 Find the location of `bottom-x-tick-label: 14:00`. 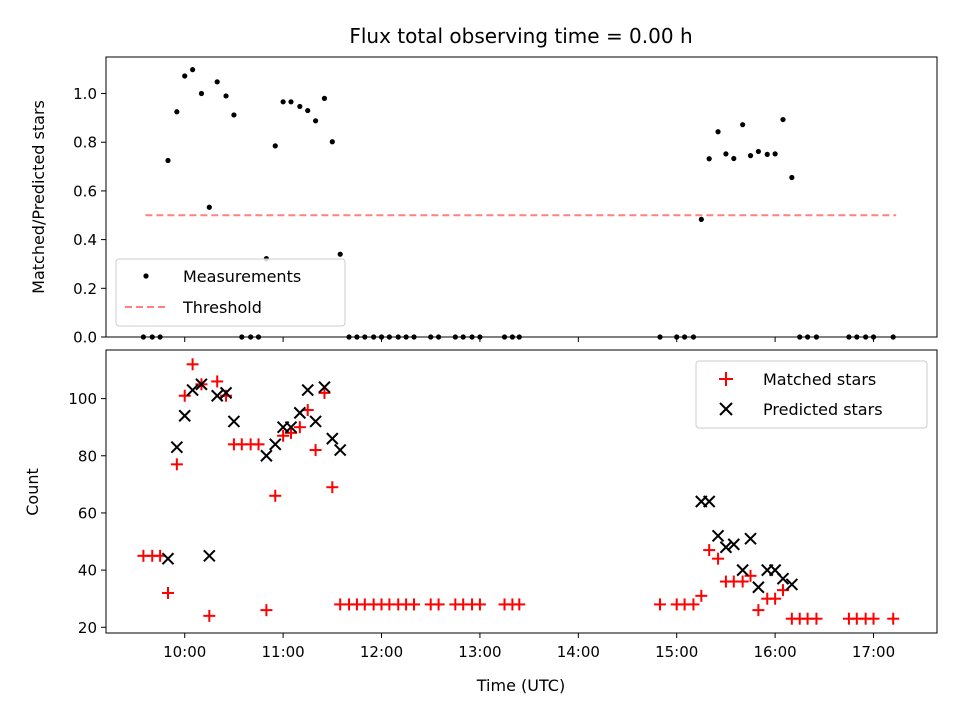

bottom-x-tick-label: 14:00 is located at coordinates (578, 652).